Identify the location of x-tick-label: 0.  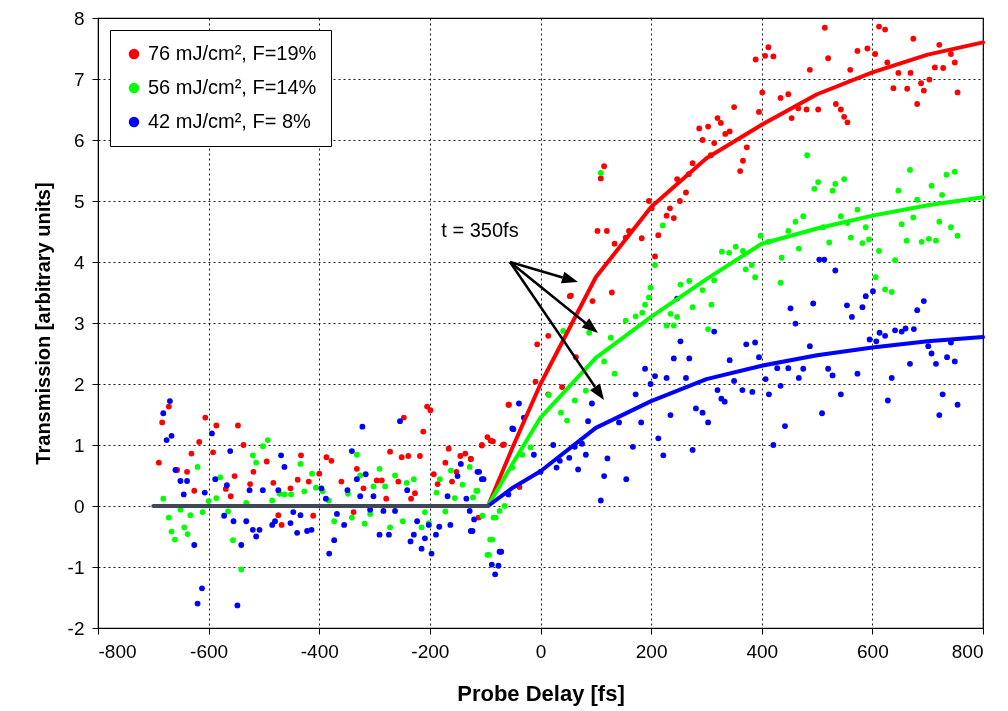
(541, 651).